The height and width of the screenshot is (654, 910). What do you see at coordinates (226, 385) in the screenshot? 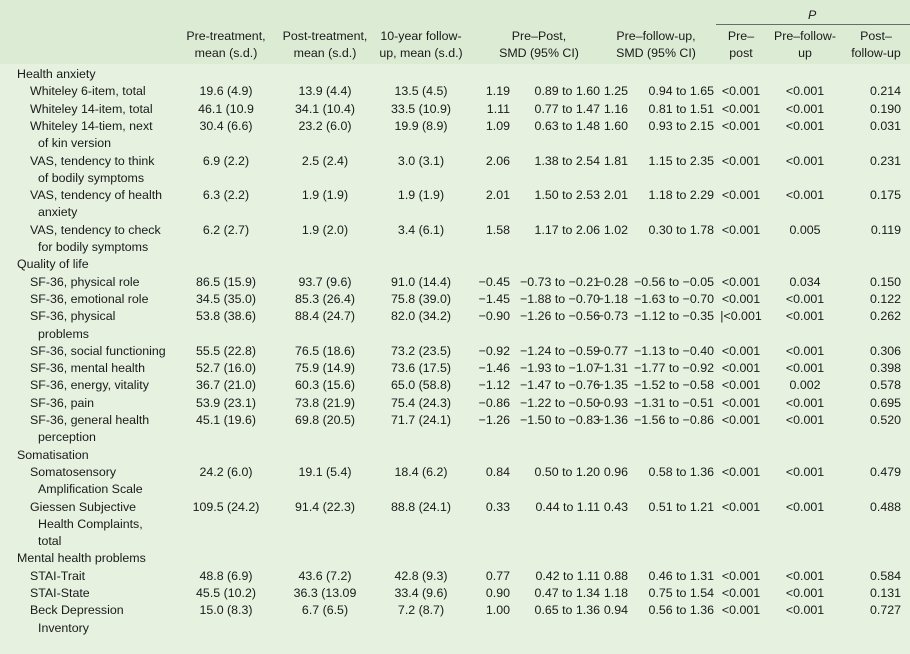
I see `cell-pre-treatment: 36.7 (21.0)` at bounding box center [226, 385].